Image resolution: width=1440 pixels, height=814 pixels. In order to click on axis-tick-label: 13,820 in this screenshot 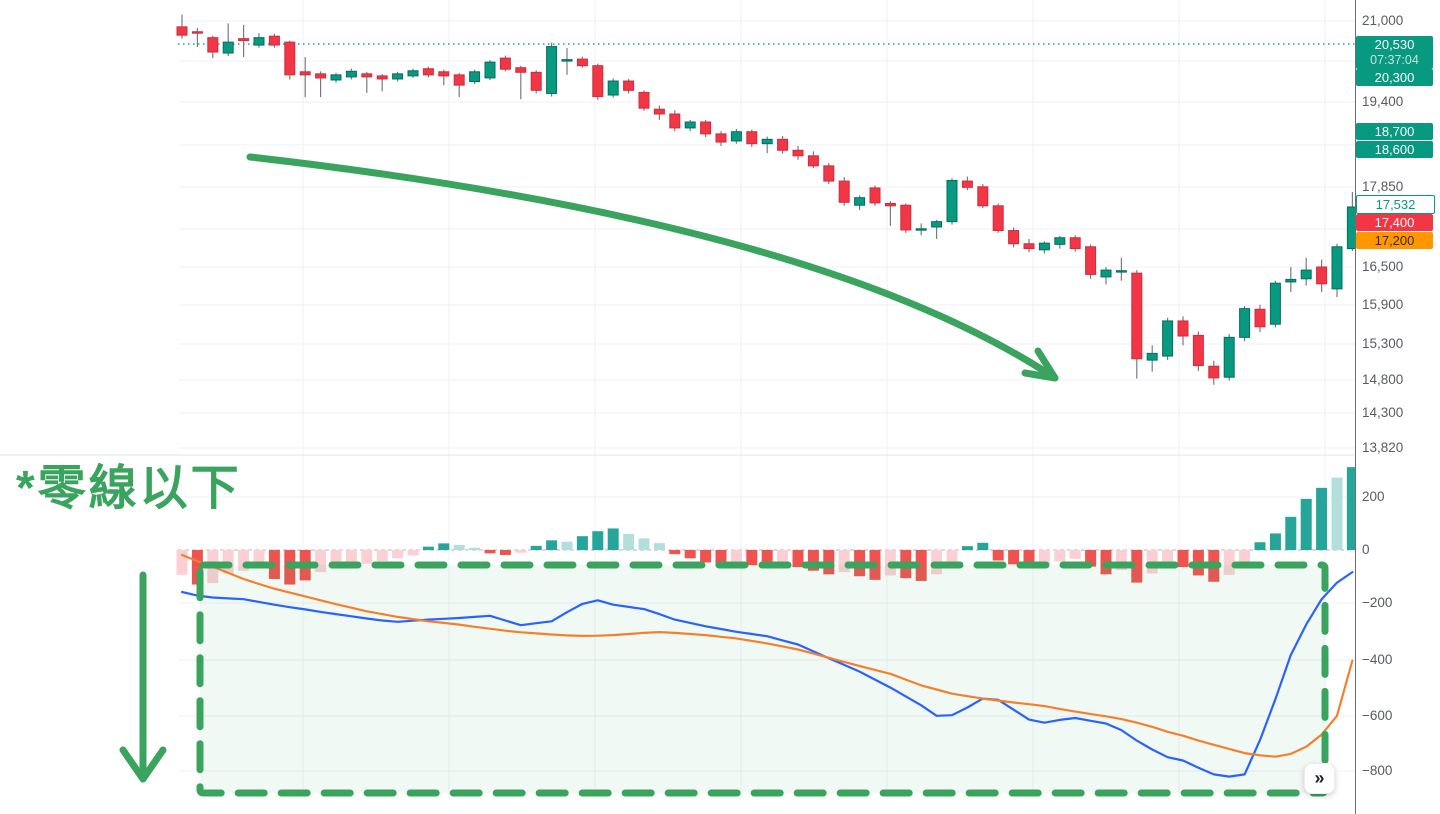, I will do `click(1383, 447)`.